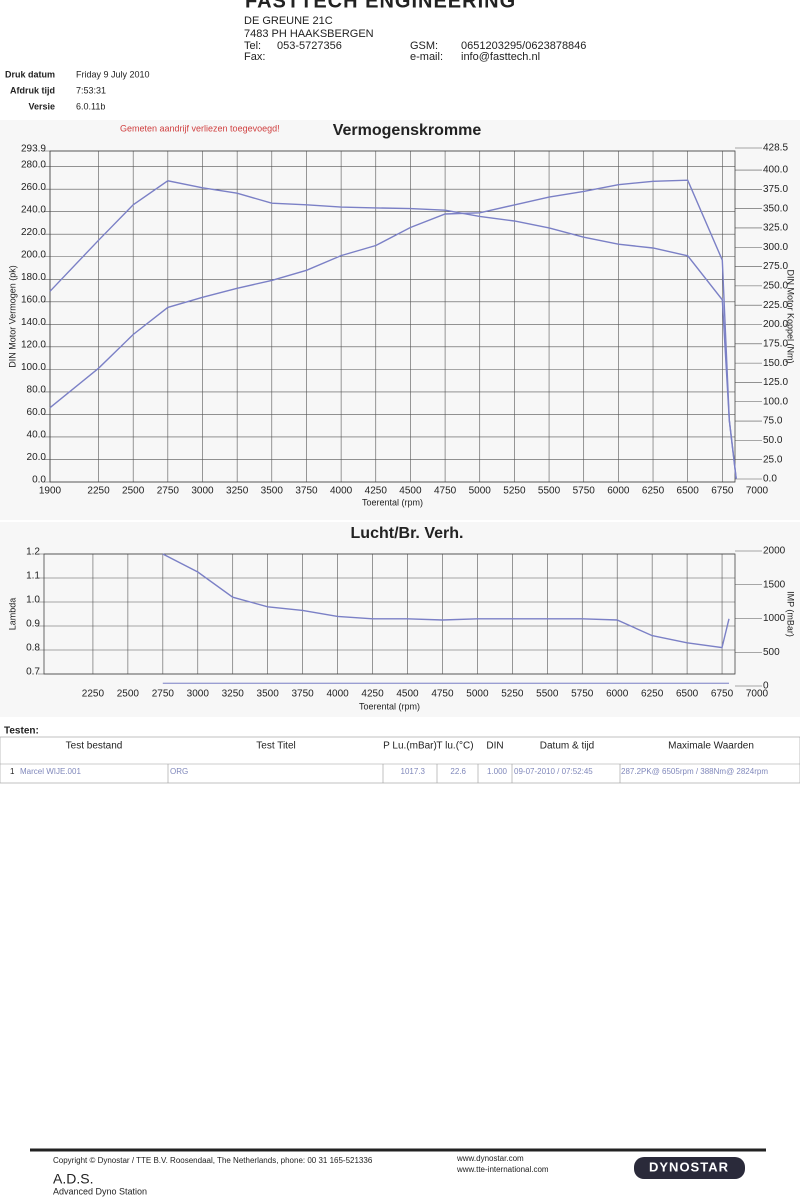 This screenshot has width=800, height=1201. Describe the element at coordinates (407, 130) in the screenshot. I see `chart-title: Vermogenskromme` at that location.